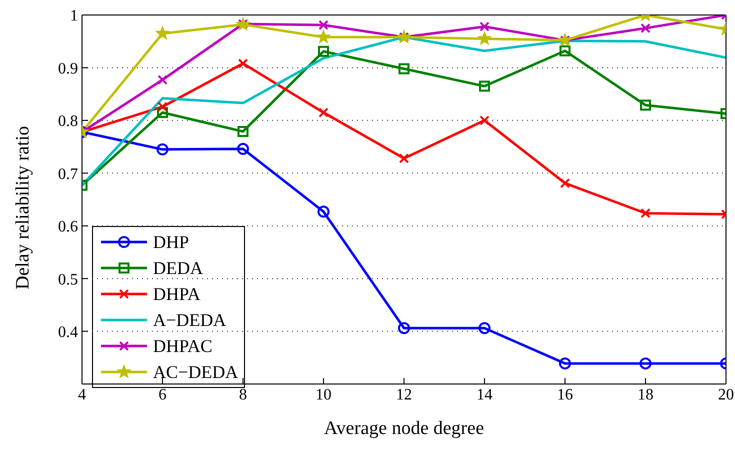 The height and width of the screenshot is (464, 735). Describe the element at coordinates (68, 332) in the screenshot. I see `y-tick-label: 0.4` at that location.